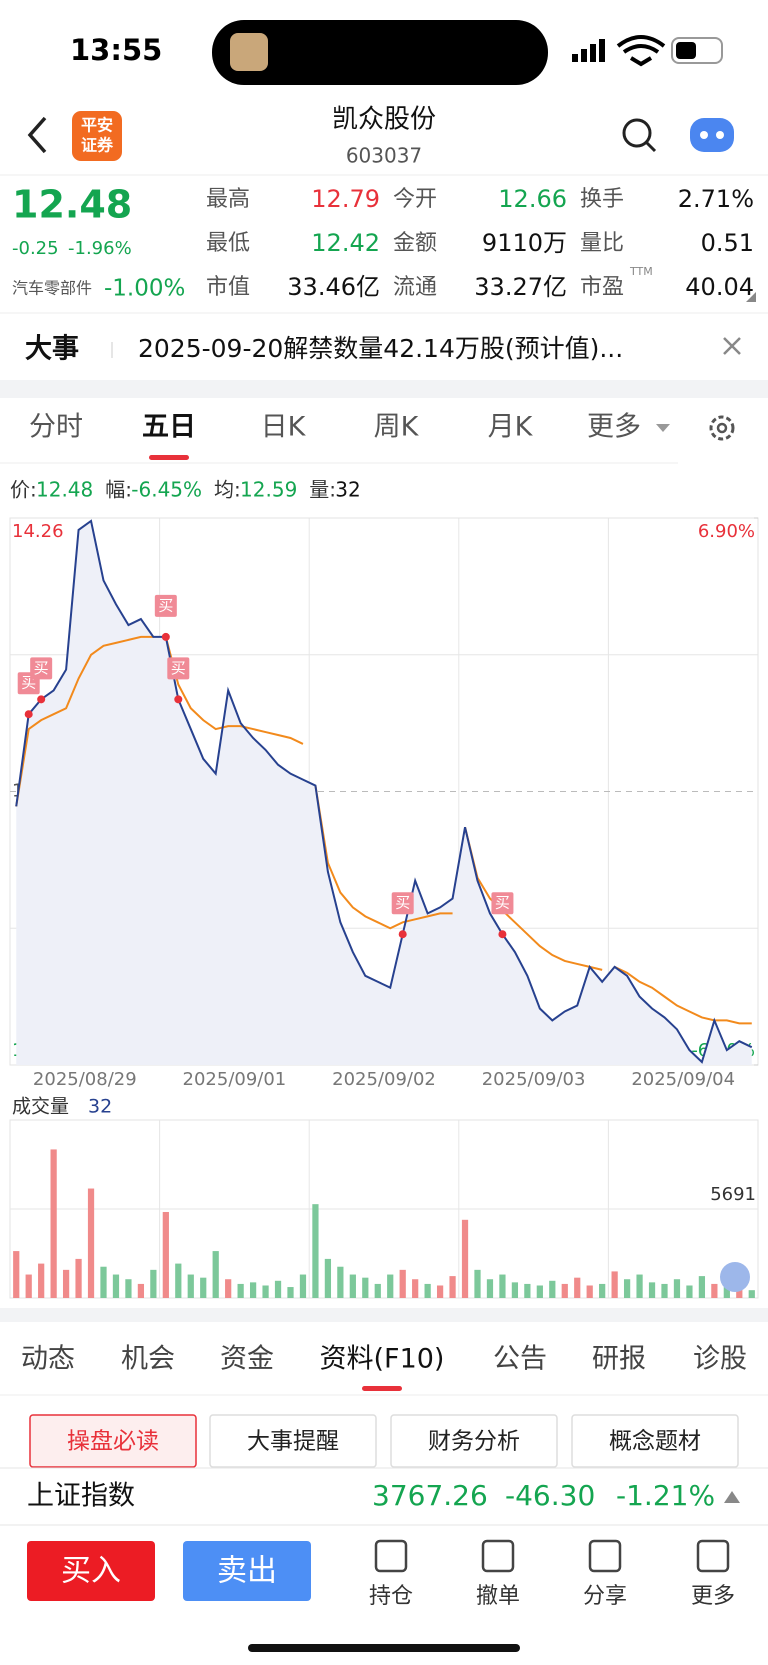 Image resolution: width=768 pixels, height=1665 pixels. What do you see at coordinates (52, 349) in the screenshot?
I see `news-label: 大事` at bounding box center [52, 349].